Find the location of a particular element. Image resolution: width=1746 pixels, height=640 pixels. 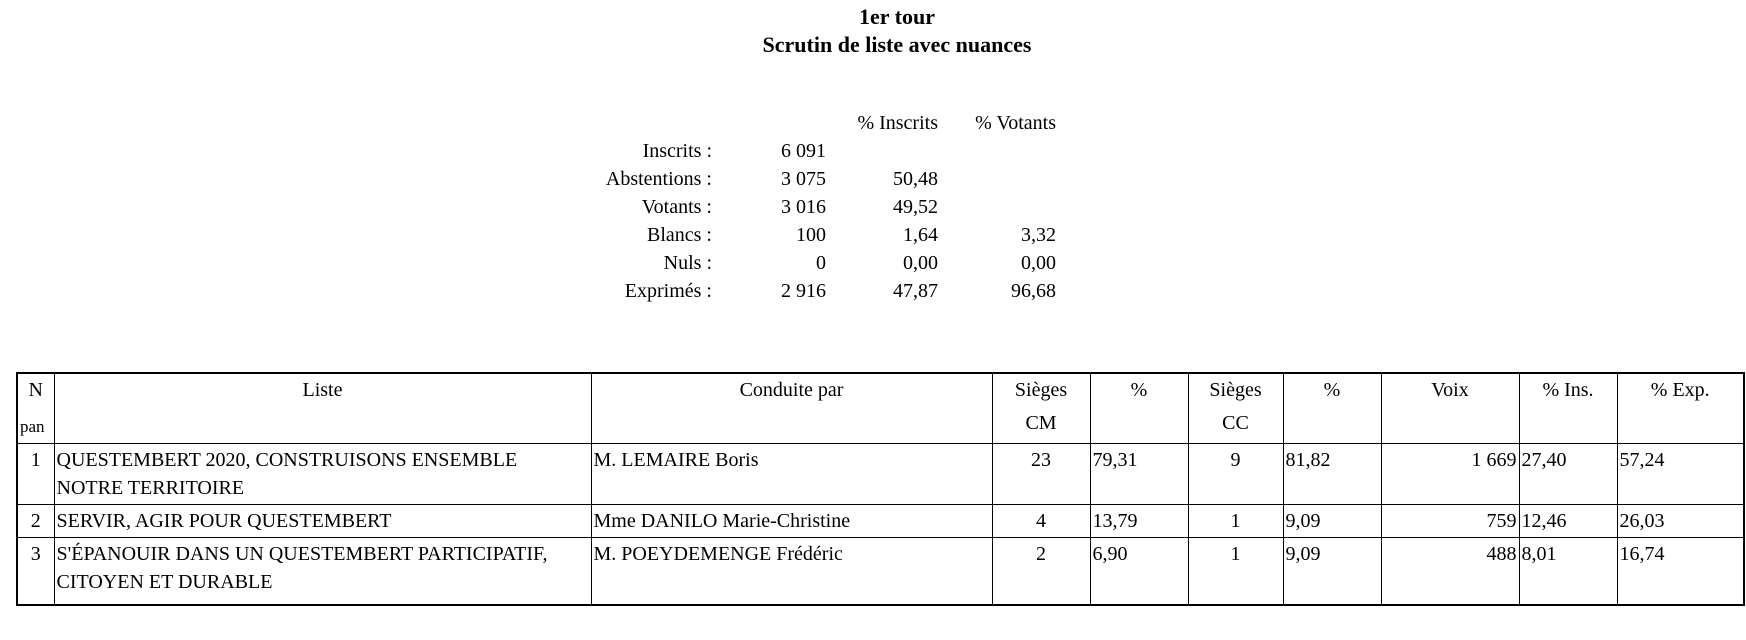

stats-header-pct-inscrits: % Inscrits is located at coordinates (897, 123).